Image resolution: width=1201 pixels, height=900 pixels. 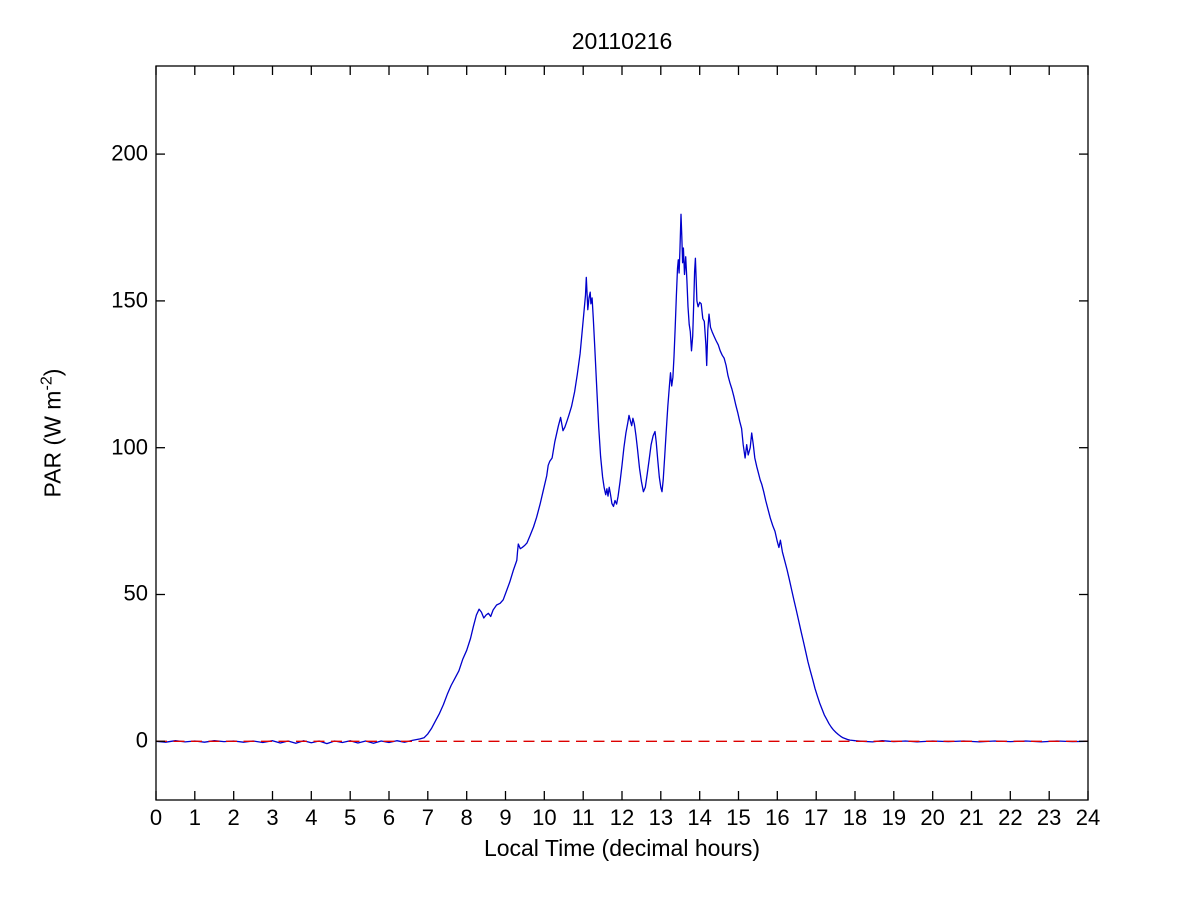 I want to click on x-tick-label: 19, so click(x=894, y=817).